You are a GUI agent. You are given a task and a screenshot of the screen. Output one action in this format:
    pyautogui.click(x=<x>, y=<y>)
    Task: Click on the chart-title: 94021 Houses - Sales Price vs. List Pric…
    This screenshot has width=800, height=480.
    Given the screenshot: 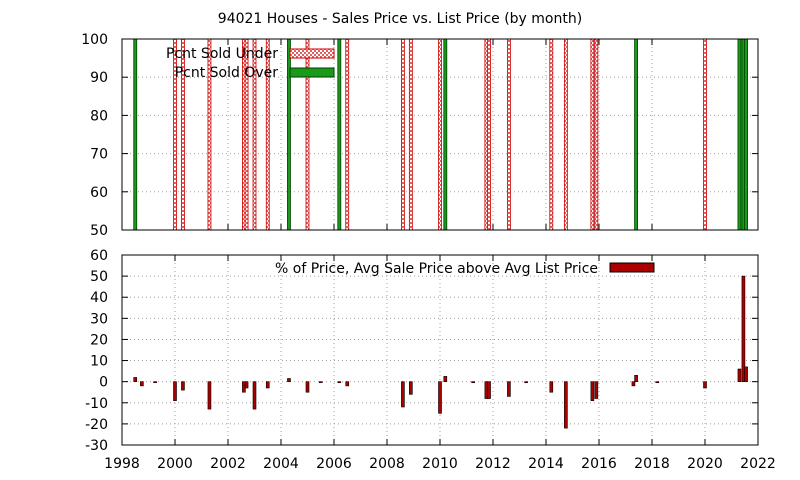 What is the action you would take?
    pyautogui.click(x=400, y=19)
    